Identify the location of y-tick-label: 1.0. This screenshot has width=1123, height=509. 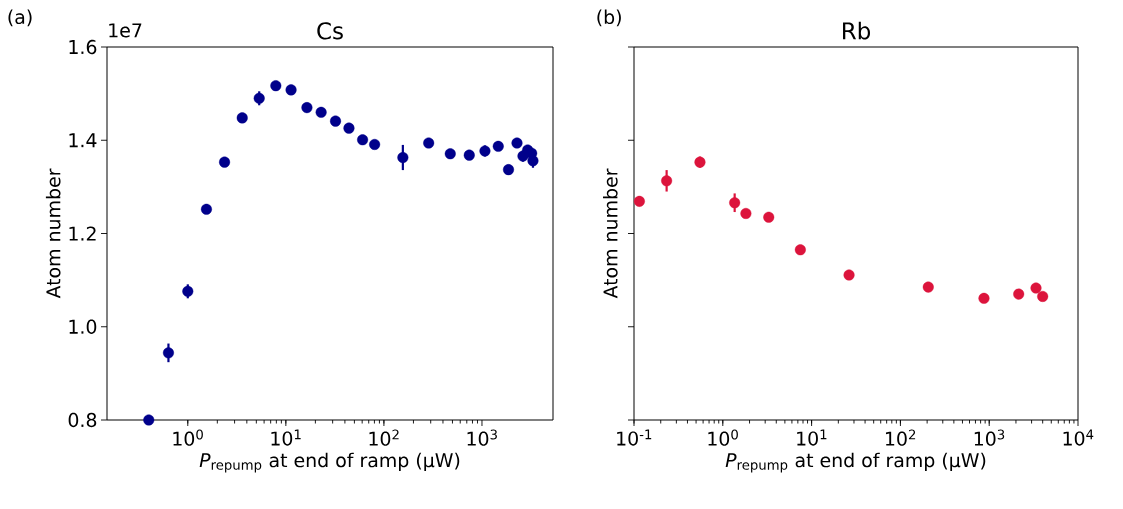
(83, 326).